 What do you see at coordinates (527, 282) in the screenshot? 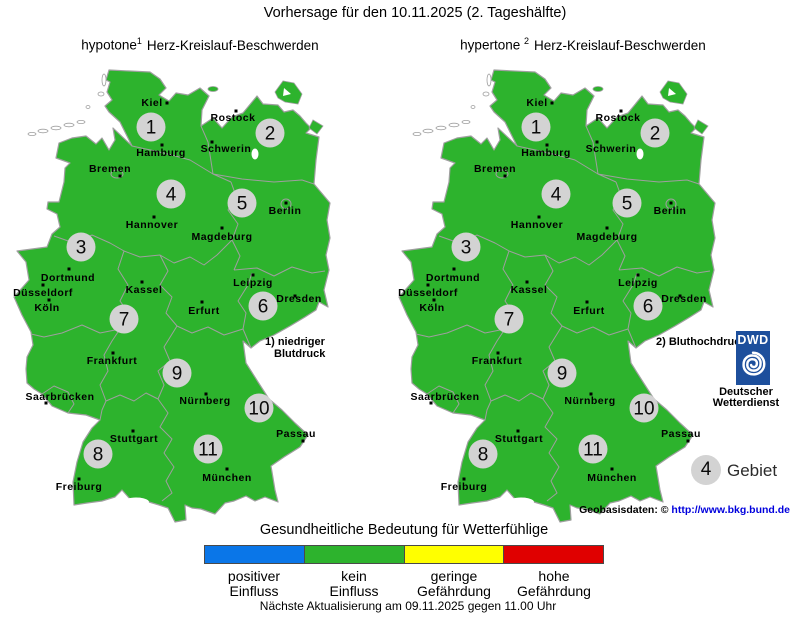
I see `city-dot-Kassel` at bounding box center [527, 282].